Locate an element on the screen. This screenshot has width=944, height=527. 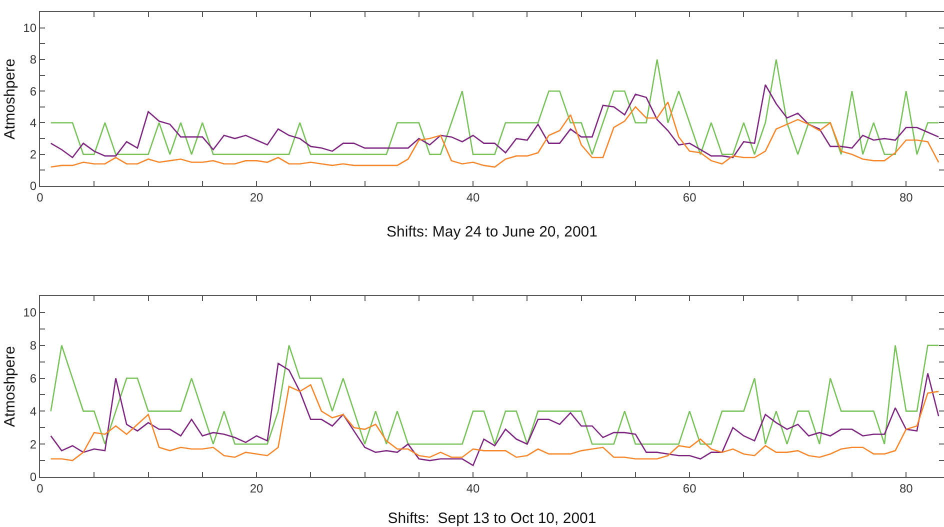
x-axis-title: Shifts: May 24 to June 20, 2001 is located at coordinates (492, 232).